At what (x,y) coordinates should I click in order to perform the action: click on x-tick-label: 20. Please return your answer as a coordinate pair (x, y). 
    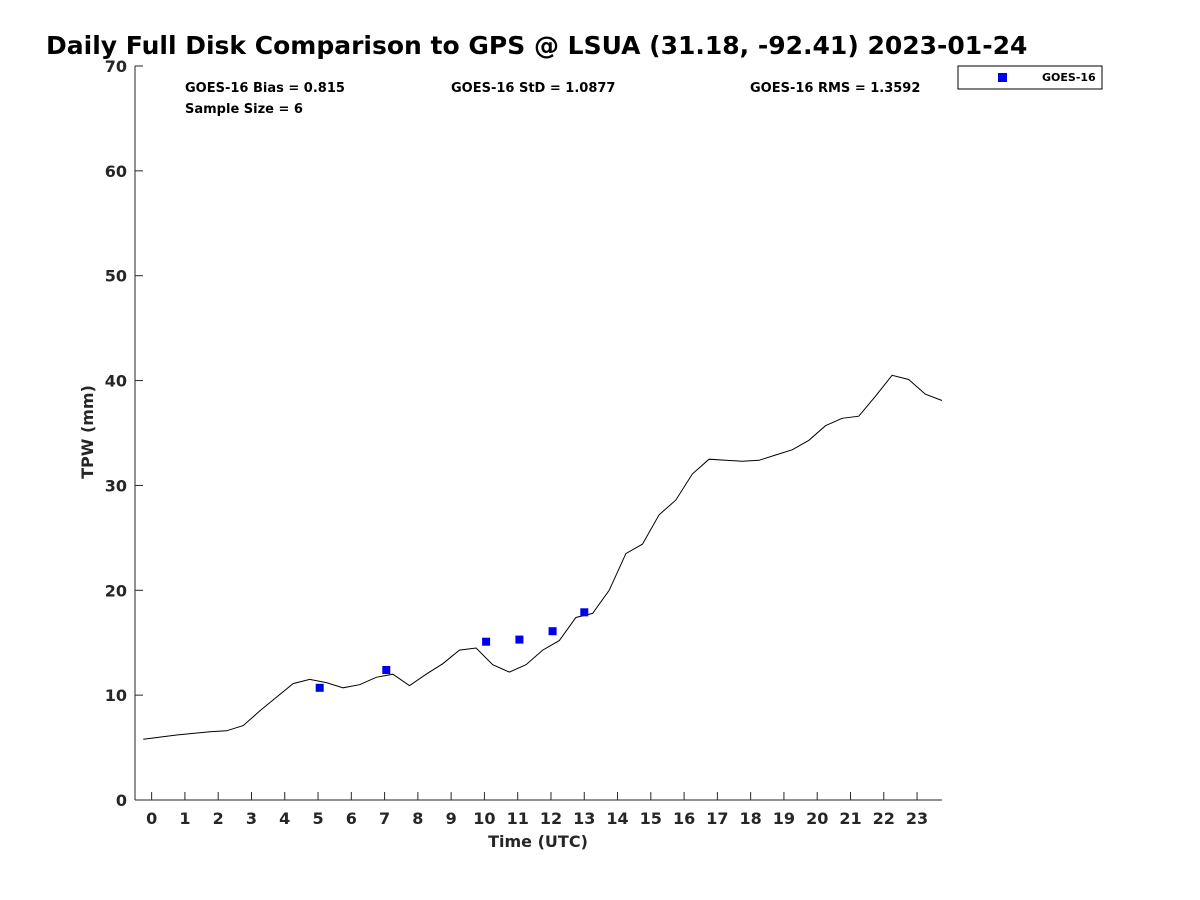
    Looking at the image, I should click on (817, 818).